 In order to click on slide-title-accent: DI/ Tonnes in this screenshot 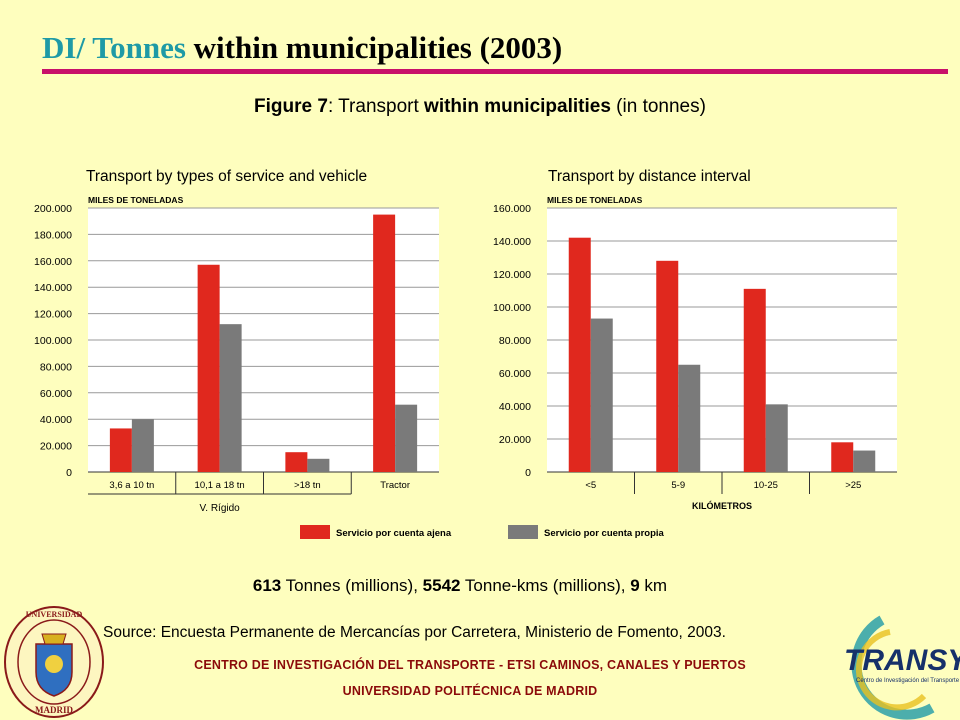, I will do `click(114, 47)`.